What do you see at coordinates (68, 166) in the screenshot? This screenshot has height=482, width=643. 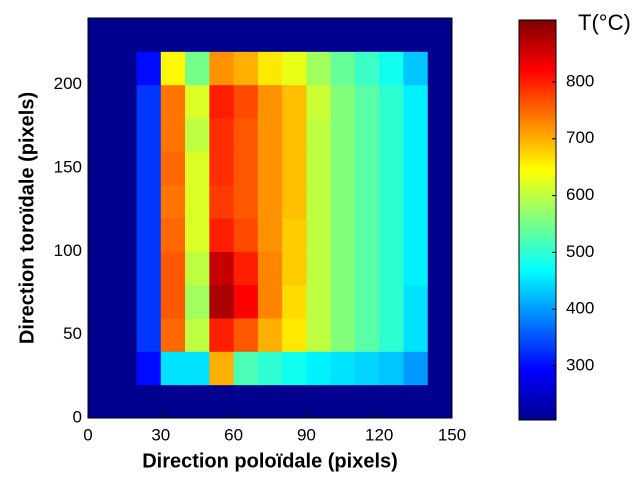 I see `y-tick-label: 150` at bounding box center [68, 166].